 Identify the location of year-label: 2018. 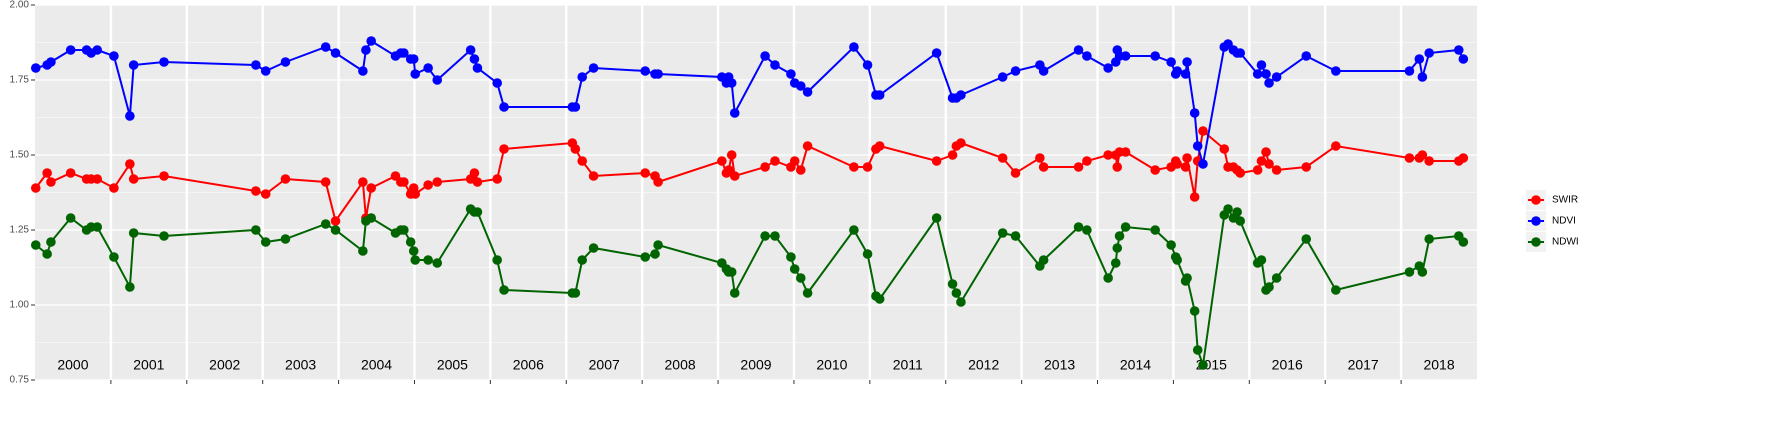
(1438, 365).